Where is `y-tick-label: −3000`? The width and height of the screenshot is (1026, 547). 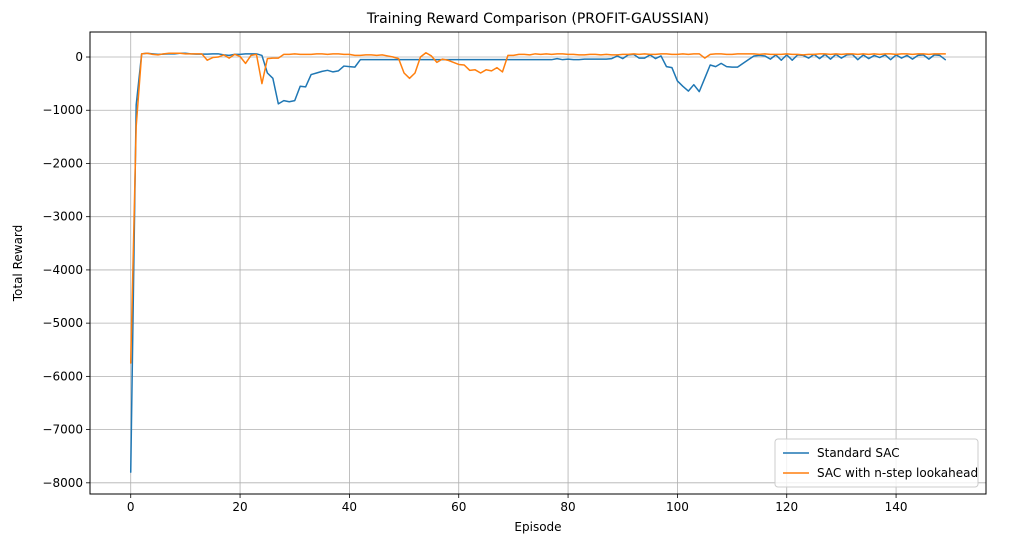 y-tick-label: −3000 is located at coordinates (62, 217).